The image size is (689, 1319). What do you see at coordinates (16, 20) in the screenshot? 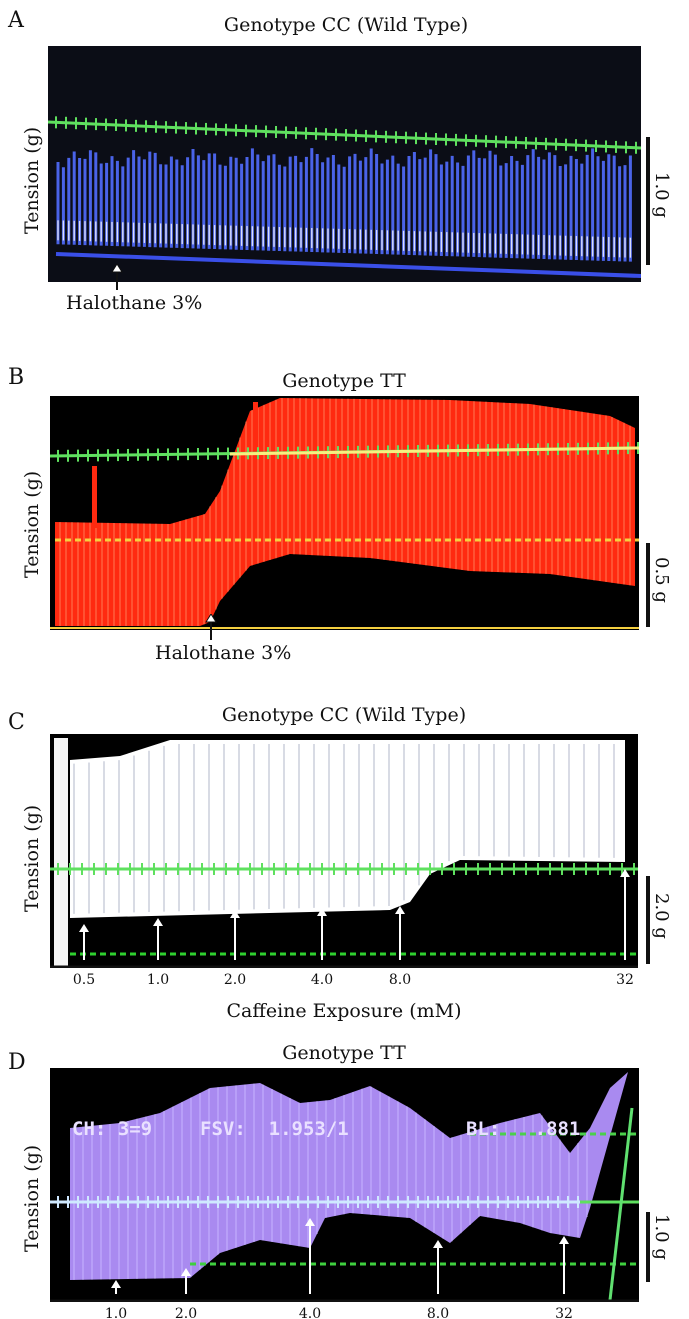
I see `panel-a-letter: A` at bounding box center [16, 20].